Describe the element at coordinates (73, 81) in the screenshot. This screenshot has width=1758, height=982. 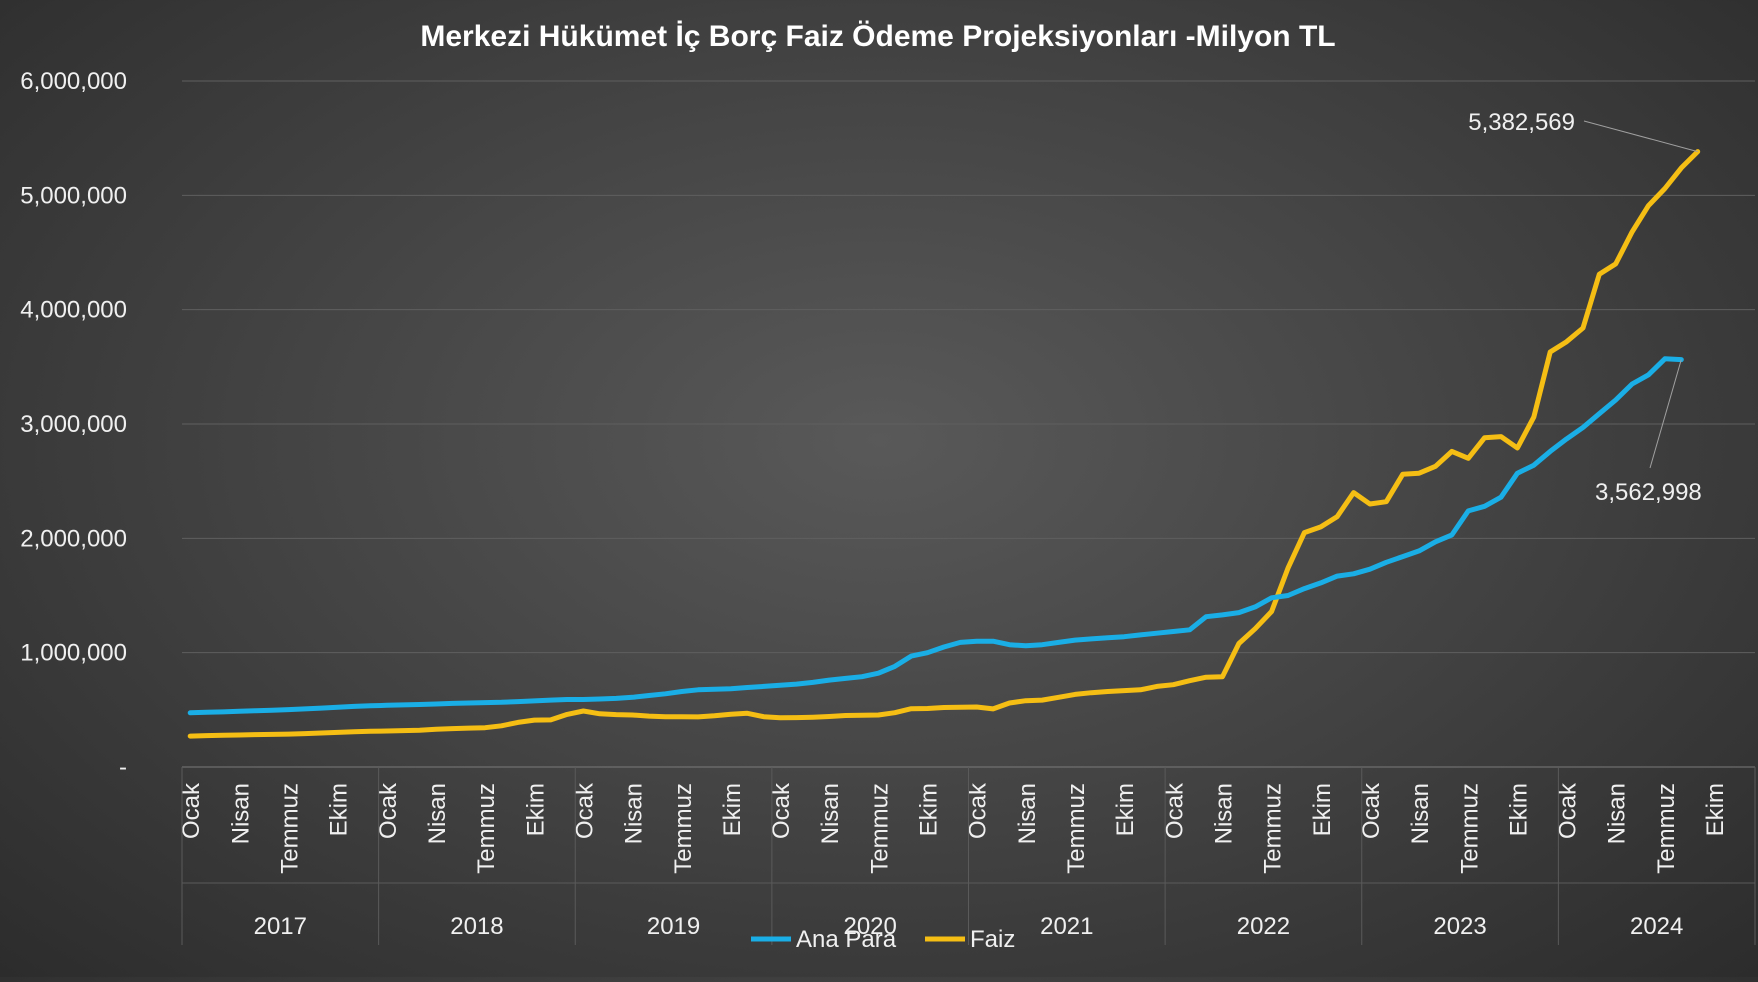
I see `y-tick-label: 6,000,000` at that location.